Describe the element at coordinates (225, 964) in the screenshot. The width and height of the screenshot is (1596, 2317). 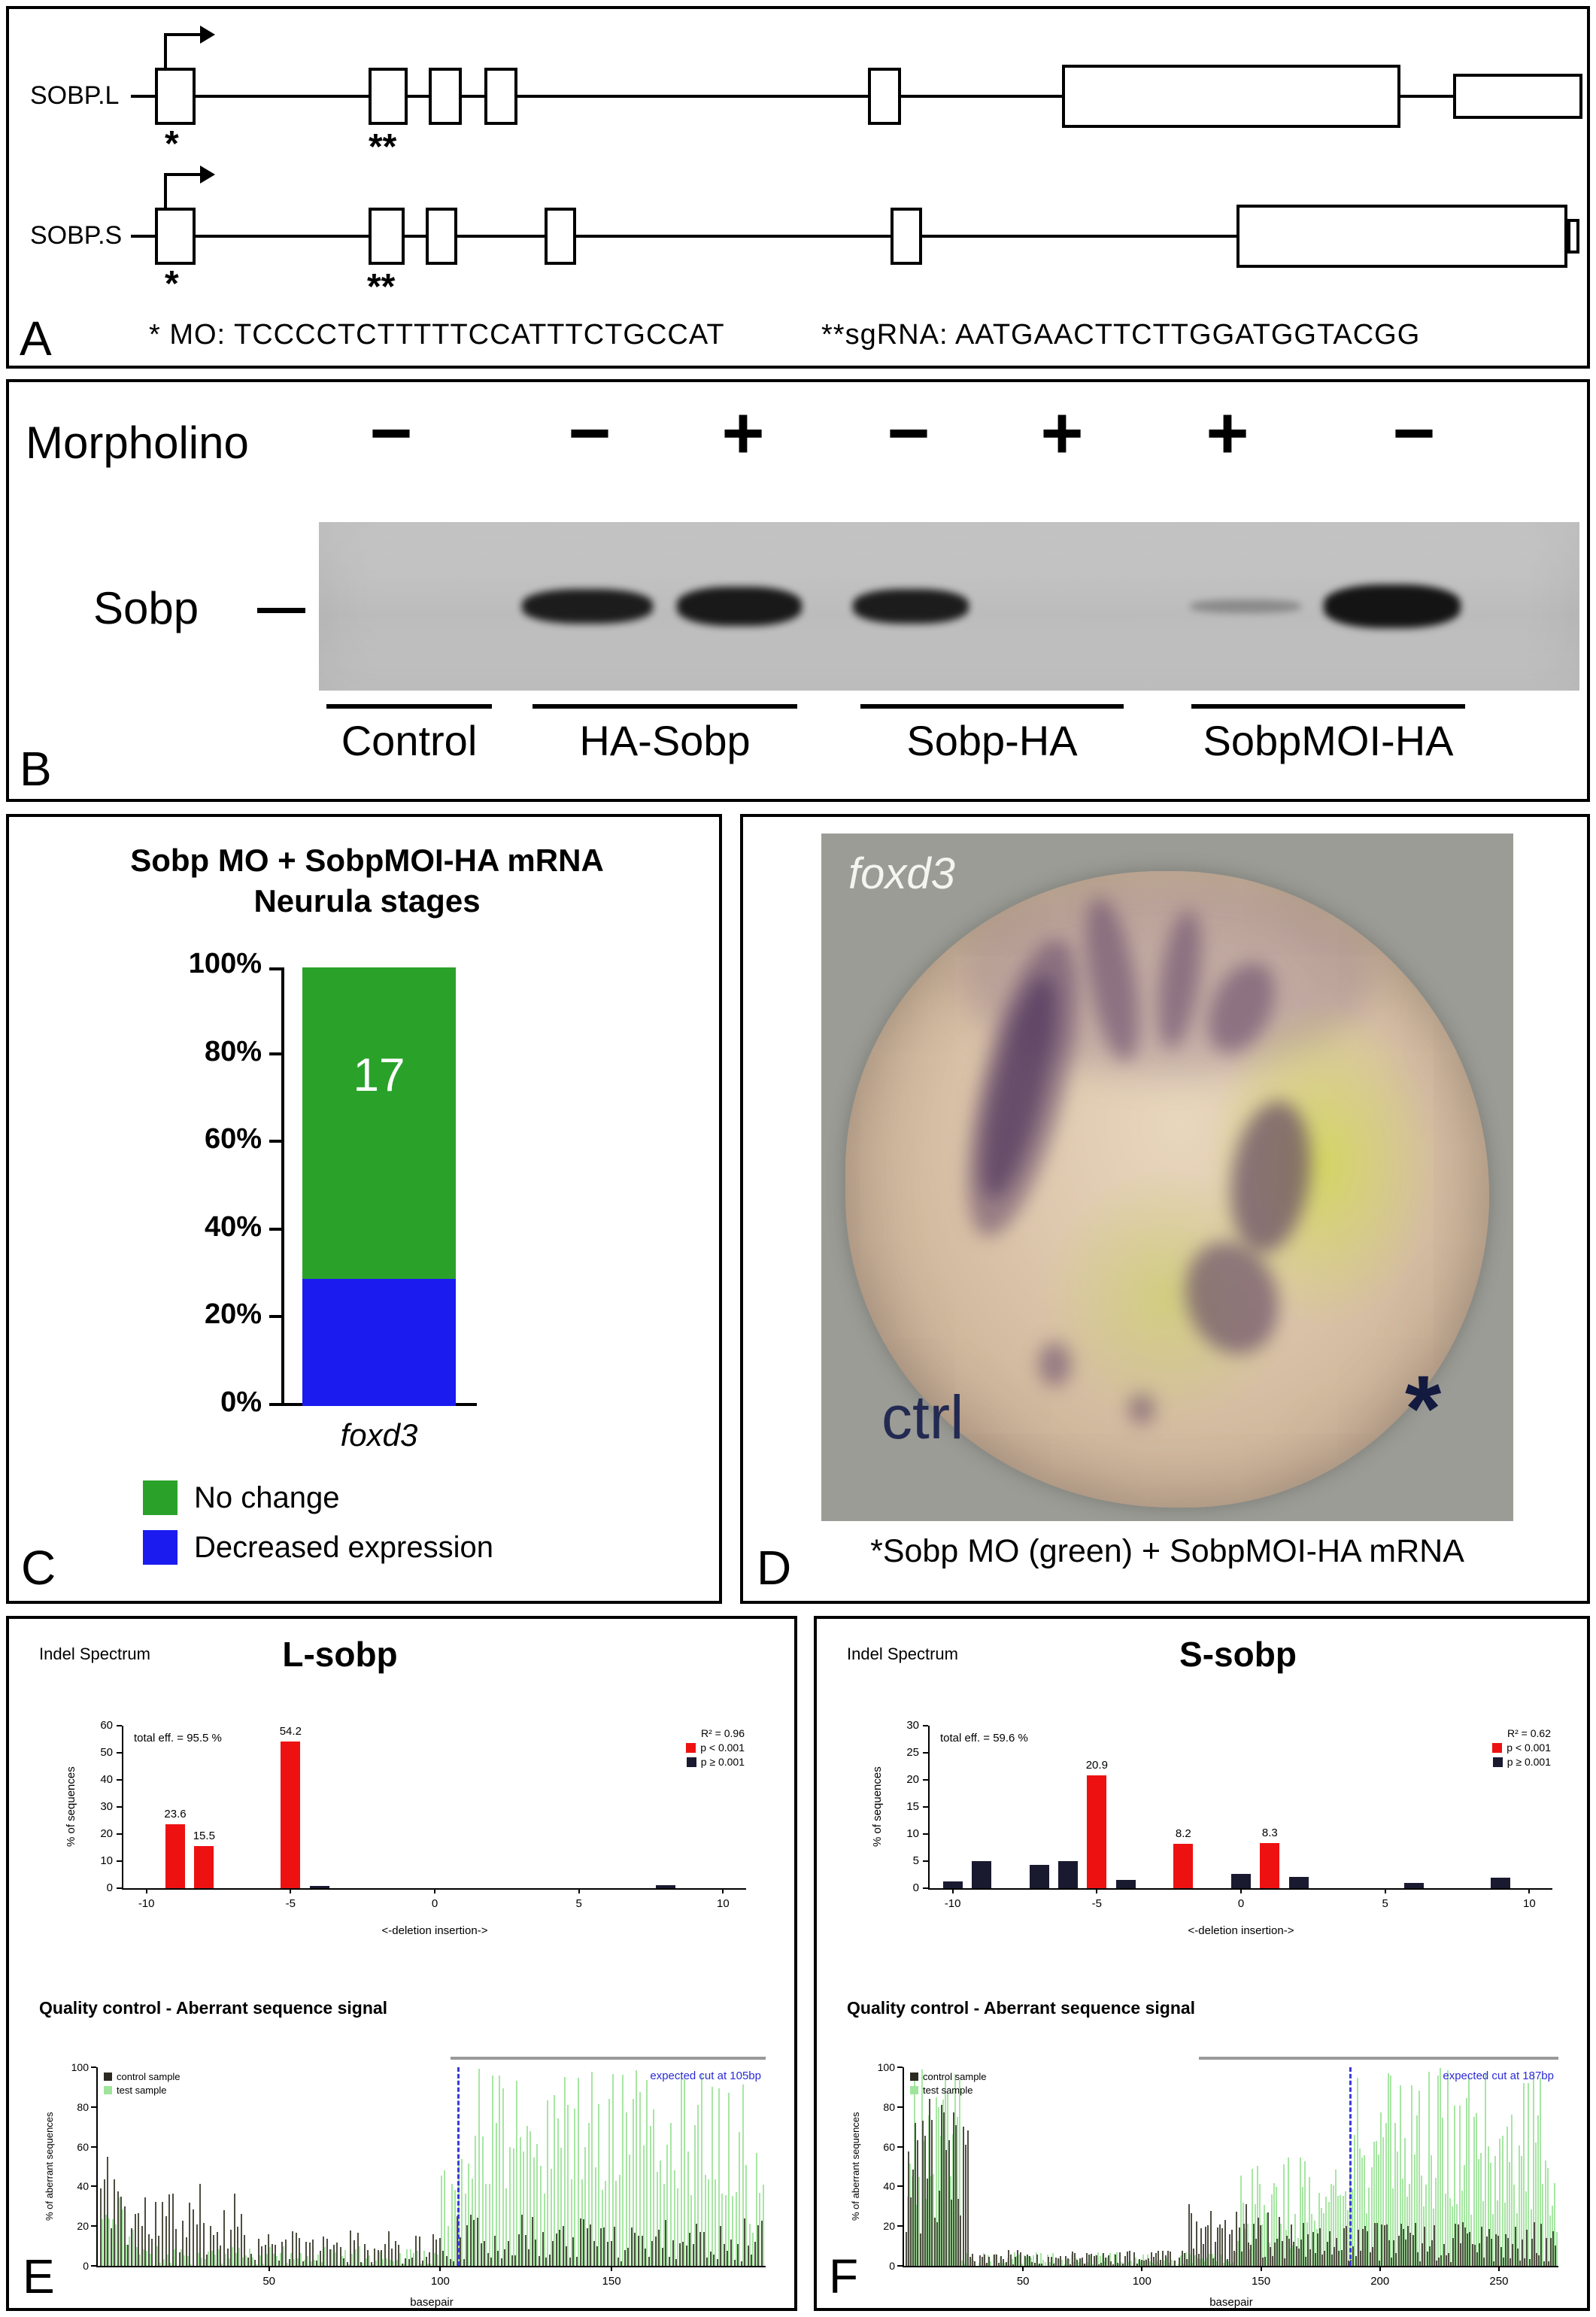
I see `y-tick-label: 100%` at that location.